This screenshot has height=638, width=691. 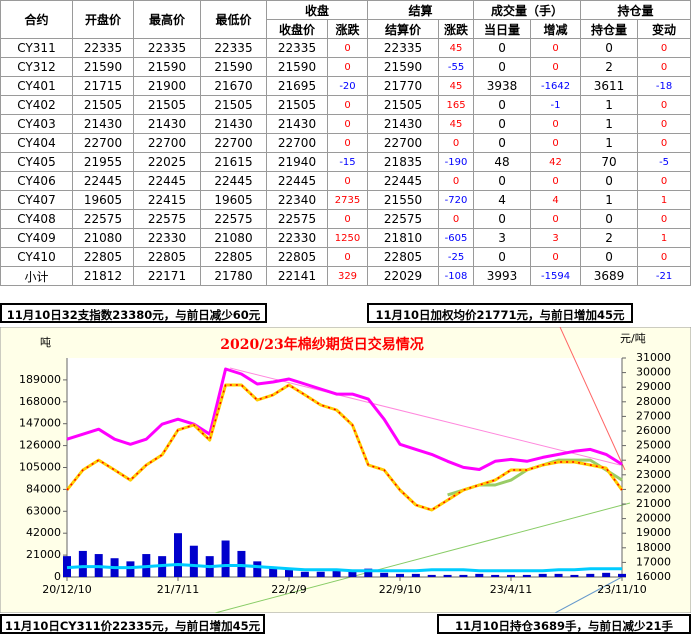 What do you see at coordinates (297, 86) in the screenshot?
I see `table-cell: 21695` at bounding box center [297, 86].